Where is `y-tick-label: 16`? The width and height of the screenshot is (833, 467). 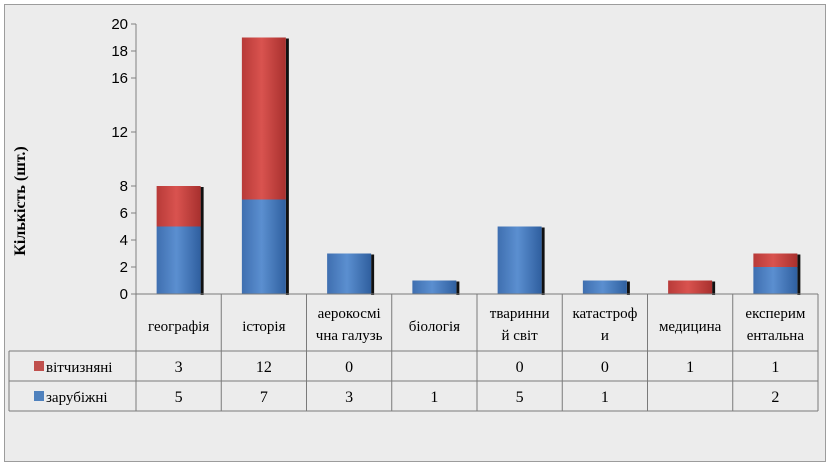 y-tick-label: 16 is located at coordinates (119, 78).